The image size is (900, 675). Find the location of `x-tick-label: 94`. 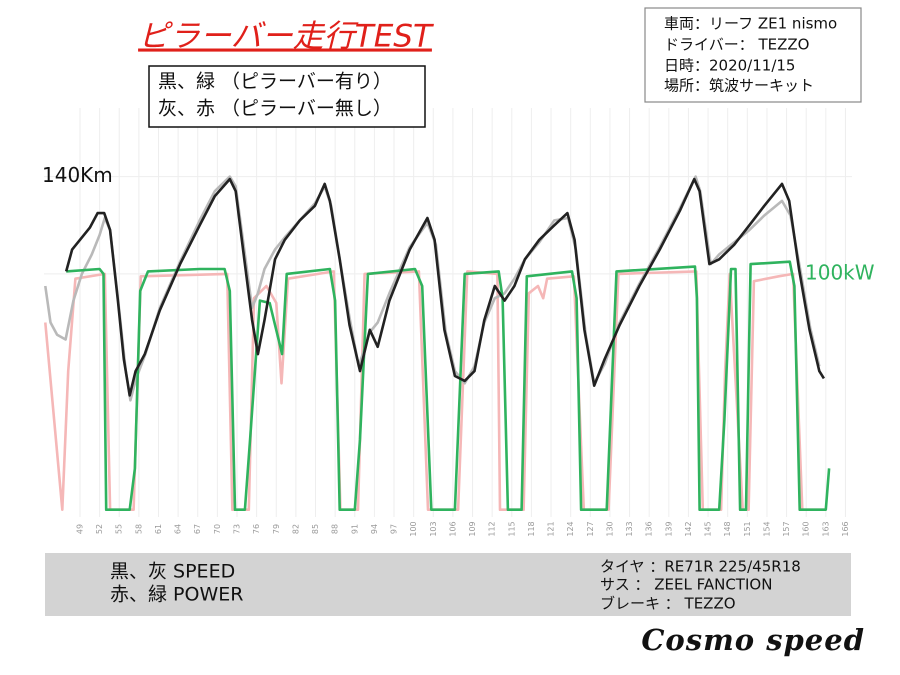

x-tick-label: 94 is located at coordinates (374, 529).